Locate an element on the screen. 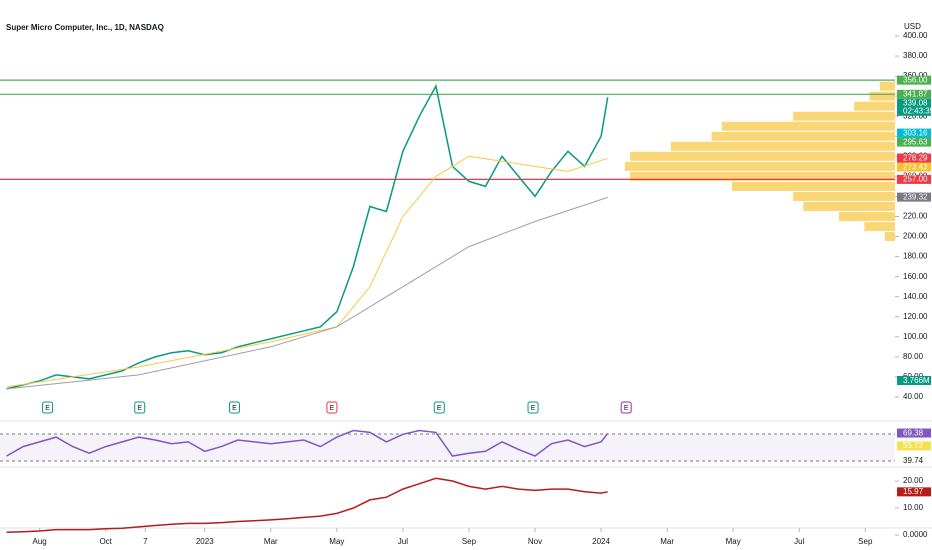 The width and height of the screenshot is (932, 550). price-badge-label: 341.87 is located at coordinates (915, 94).